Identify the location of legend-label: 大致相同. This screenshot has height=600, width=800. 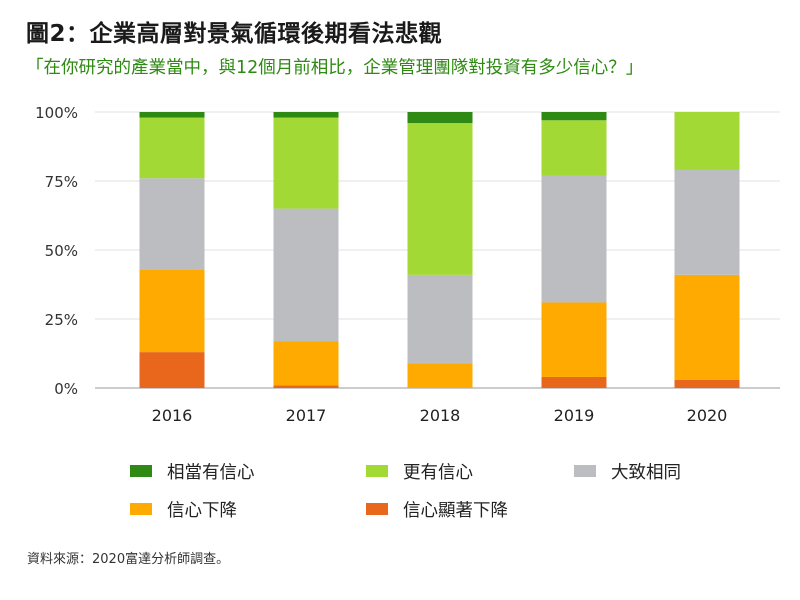
(646, 473).